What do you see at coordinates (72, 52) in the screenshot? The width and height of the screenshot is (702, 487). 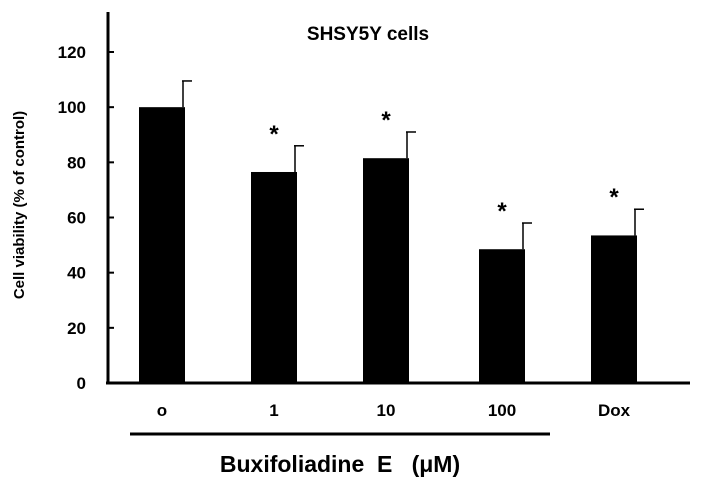 I see `y-tick-label: 120` at bounding box center [72, 52].